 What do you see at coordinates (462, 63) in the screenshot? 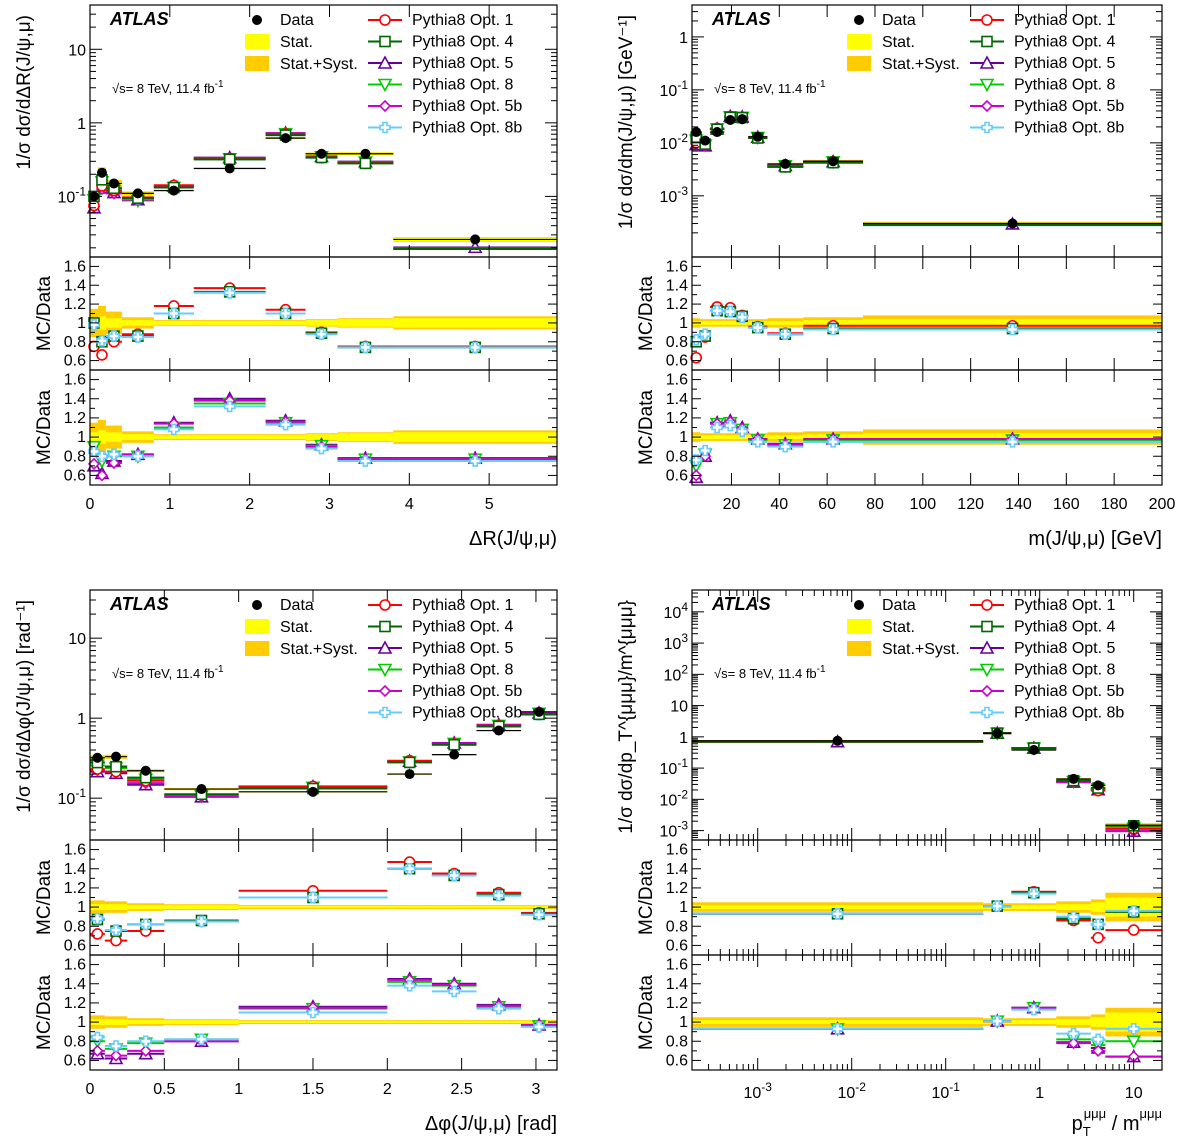
I see `legend-mc-label: Pythia8 Opt. 5` at bounding box center [462, 63].